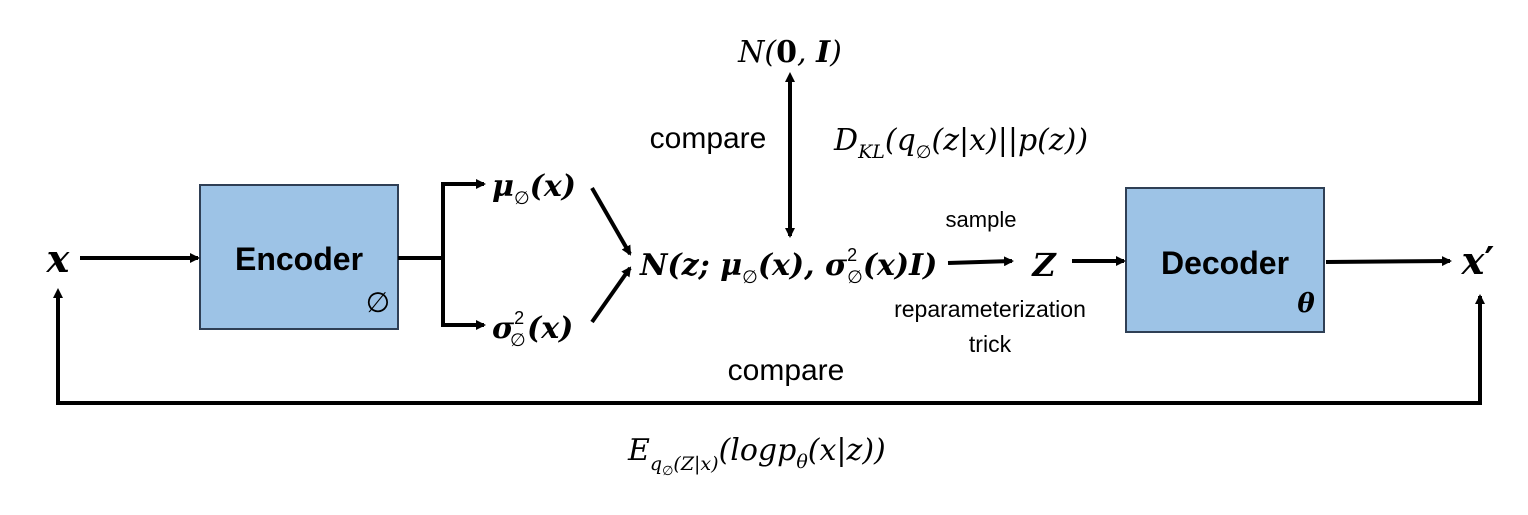 The height and width of the screenshot is (515, 1528). What do you see at coordinates (667, 470) in the screenshot?
I see `expectation-subscript-q-sub: ∅` at bounding box center [667, 470].